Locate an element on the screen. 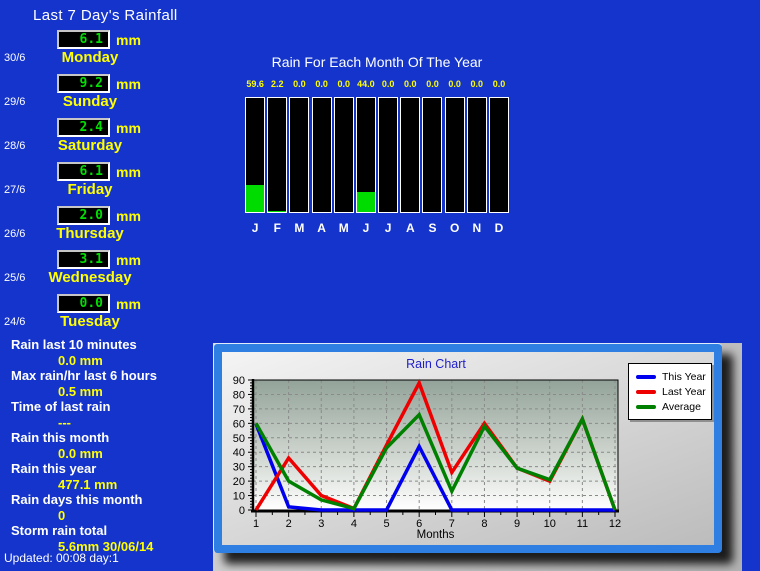 This screenshot has width=760, height=571. month-letter: M is located at coordinates (343, 228).